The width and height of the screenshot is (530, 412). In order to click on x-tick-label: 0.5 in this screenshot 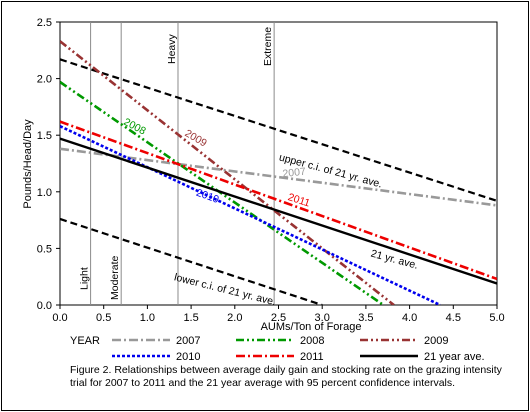, I will do `click(103, 318)`.